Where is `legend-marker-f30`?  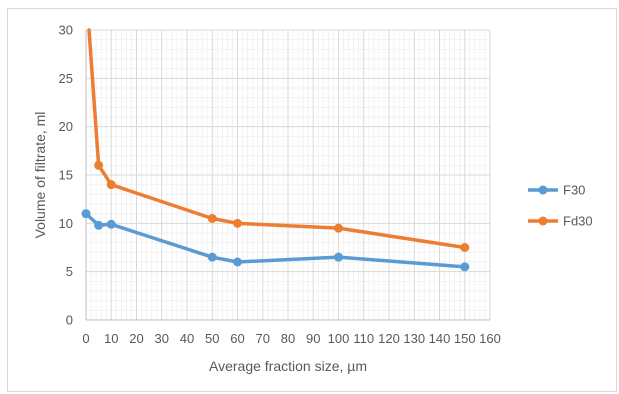 legend-marker-f30 is located at coordinates (543, 190).